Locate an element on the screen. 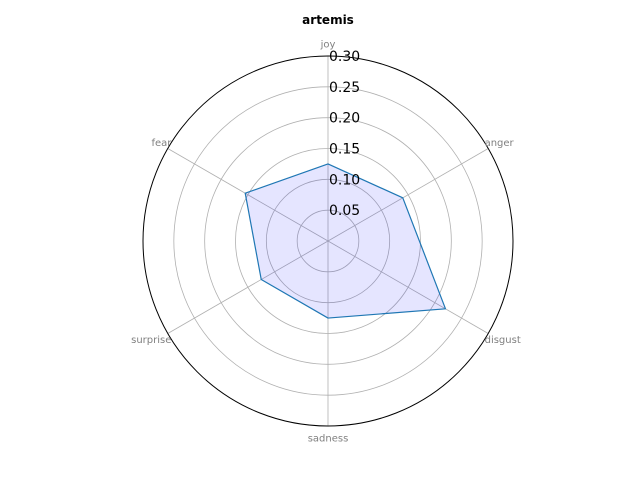  spoke-anger is located at coordinates (408, 195).